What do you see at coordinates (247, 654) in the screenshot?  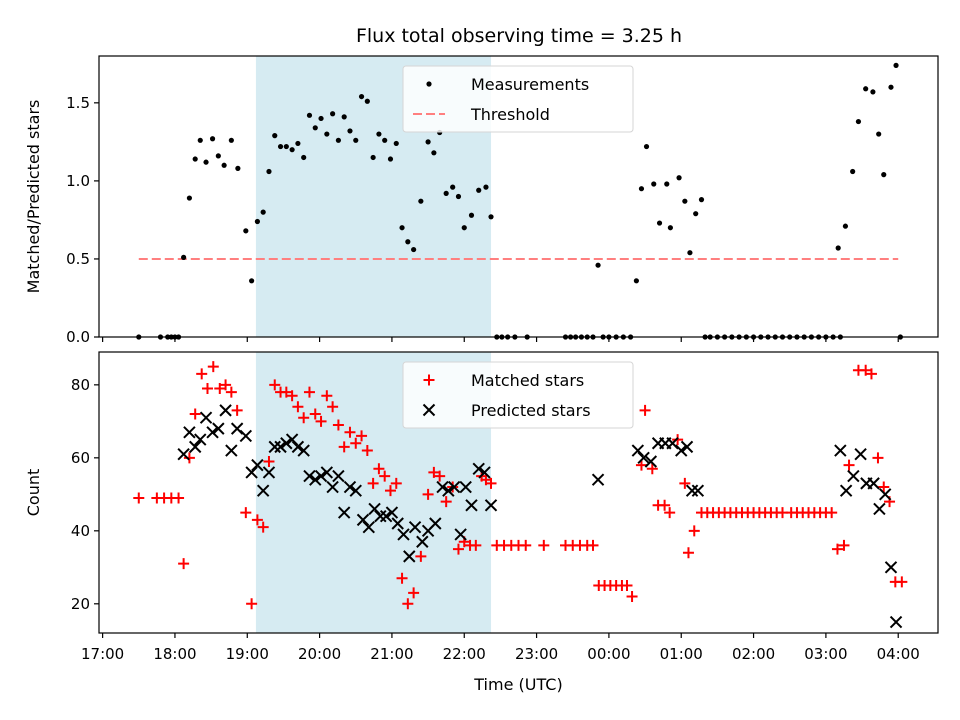 I see `x-tick-label: 19:00` at bounding box center [247, 654].